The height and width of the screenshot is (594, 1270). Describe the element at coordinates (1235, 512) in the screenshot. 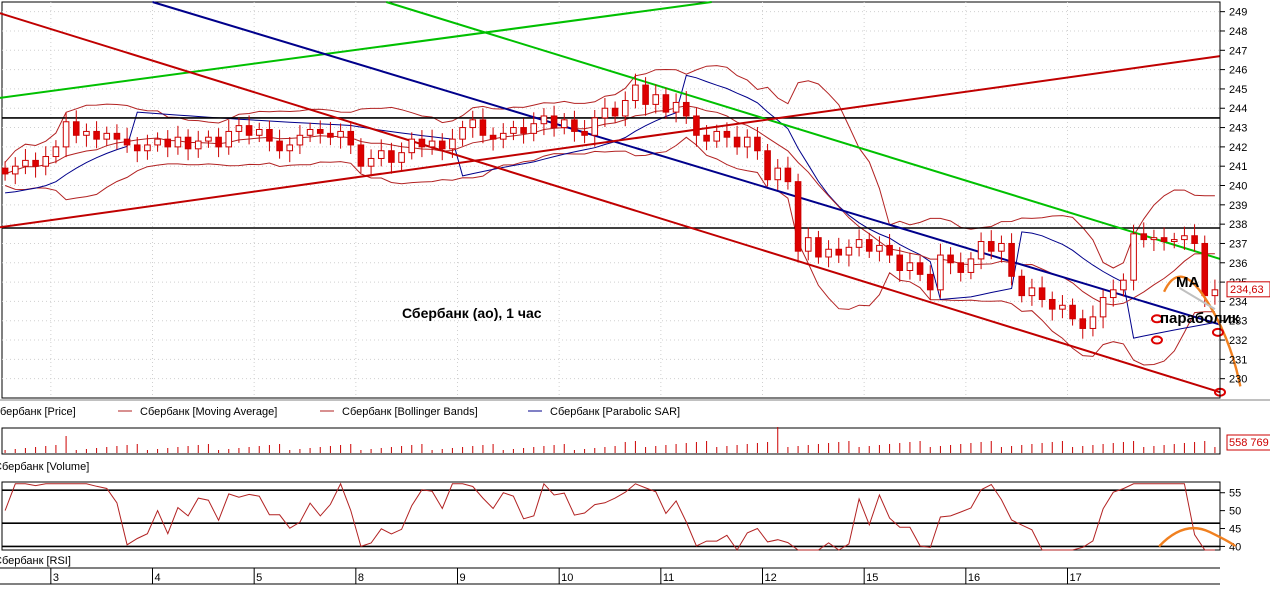

I see `rsi-tick-label: 50` at that location.